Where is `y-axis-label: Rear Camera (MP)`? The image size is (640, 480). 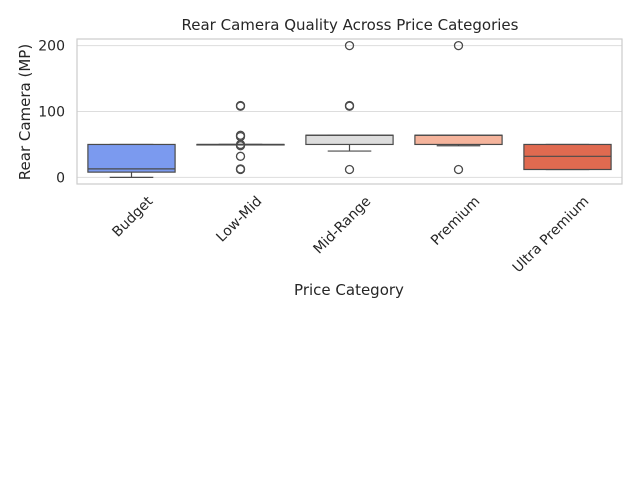
y-axis-label: Rear Camera (MP) is located at coordinates (25, 112).